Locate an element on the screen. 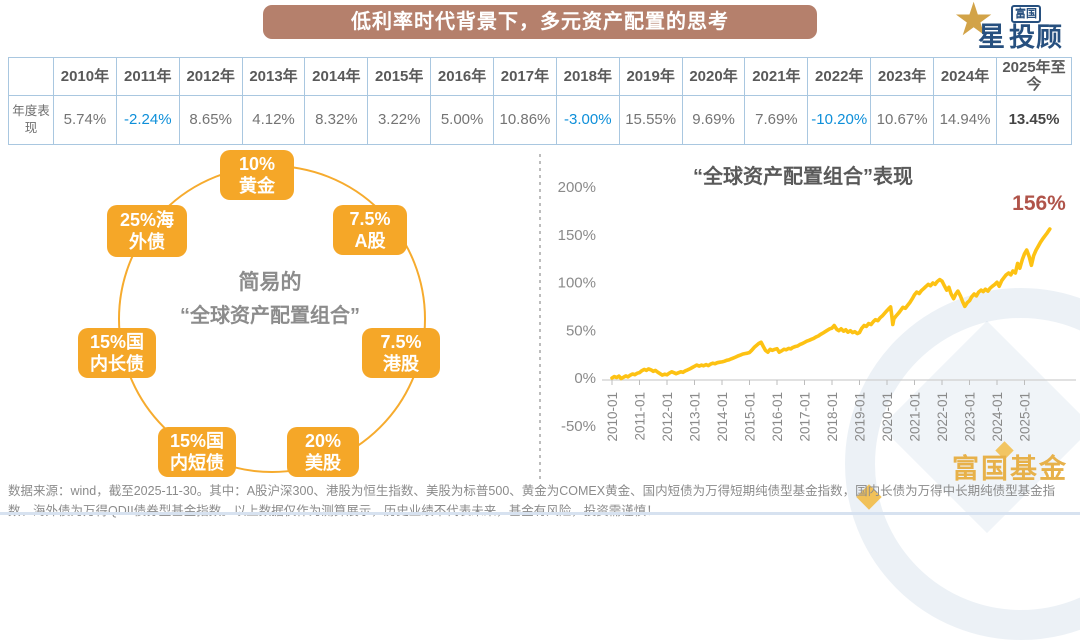 This screenshot has height=640, width=1080. star-icon: ★ is located at coordinates (974, 22).